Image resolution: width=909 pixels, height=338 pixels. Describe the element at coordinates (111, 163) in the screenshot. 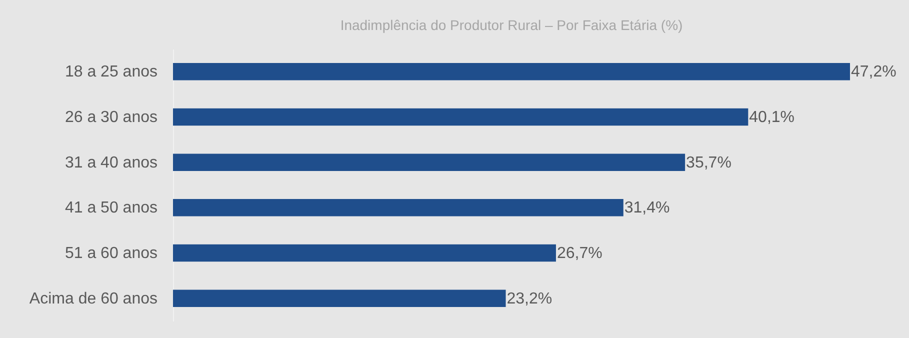

I see `y-tick-label: 31 a 40 anos` at that location.